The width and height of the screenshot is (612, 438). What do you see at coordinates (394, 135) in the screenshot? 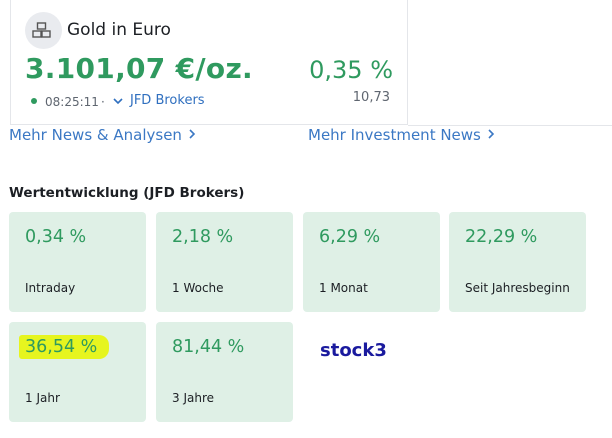
I see `link-text: Mehr Investment News` at bounding box center [394, 135].